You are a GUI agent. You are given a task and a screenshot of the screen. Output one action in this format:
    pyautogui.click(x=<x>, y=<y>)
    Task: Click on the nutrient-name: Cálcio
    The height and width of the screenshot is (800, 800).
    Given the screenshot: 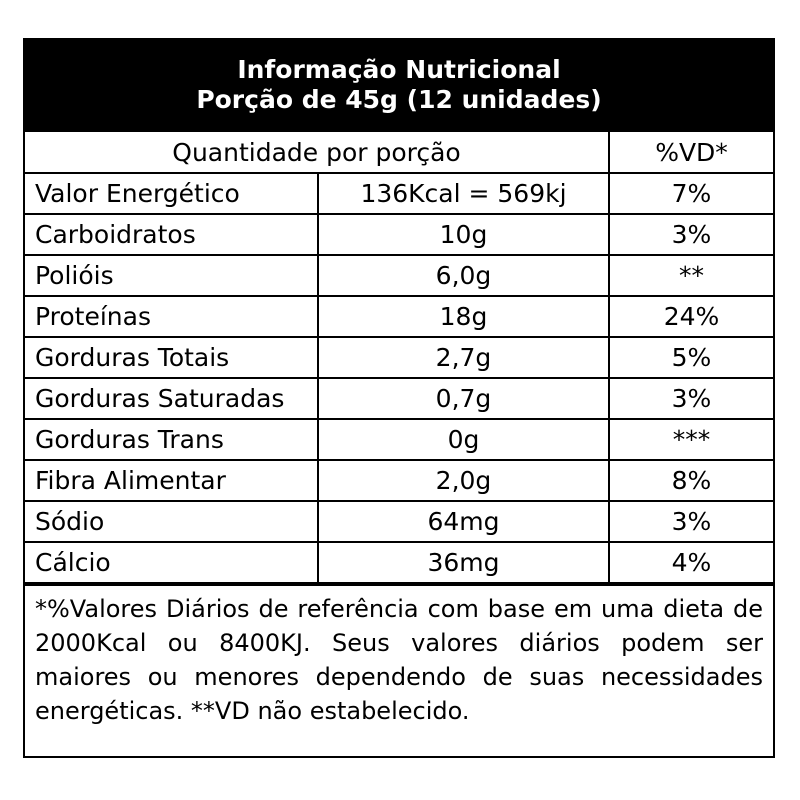 What is the action you would take?
    pyautogui.click(x=172, y=562)
    